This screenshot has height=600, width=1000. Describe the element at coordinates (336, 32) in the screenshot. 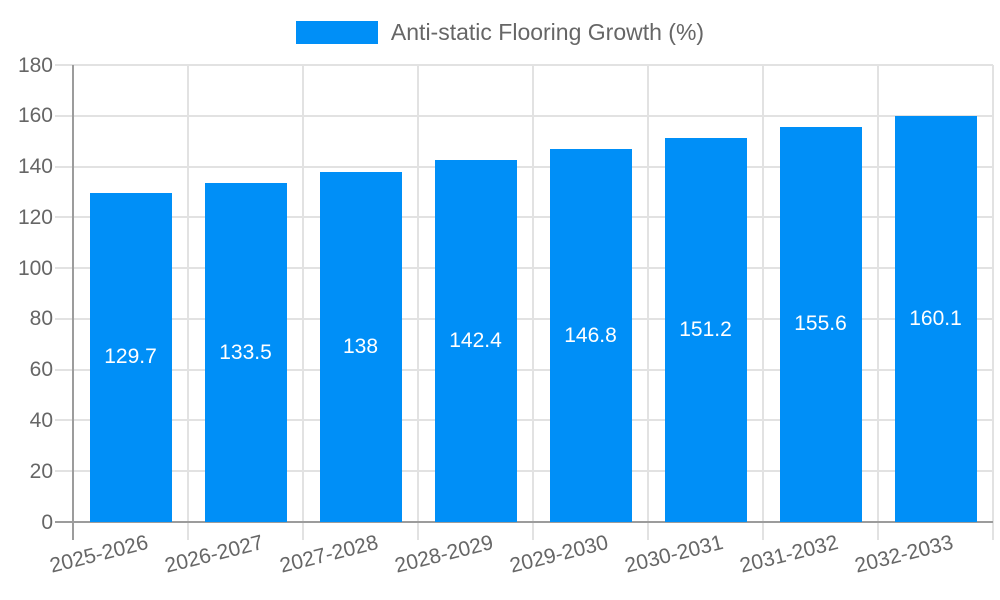

I see `legend-swatch-icon` at that location.